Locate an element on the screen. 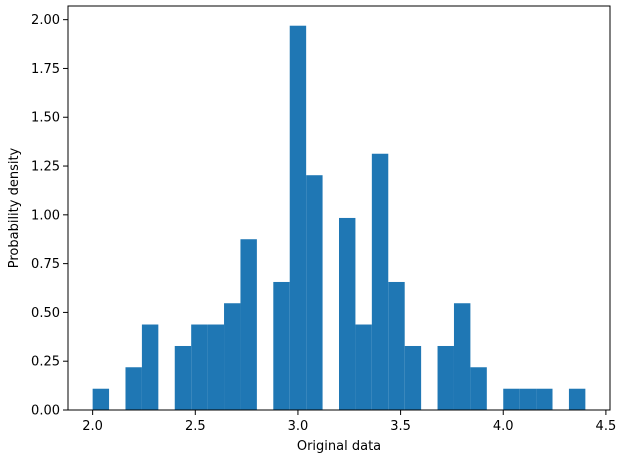 This screenshot has width=621, height=459. x-axis-ticks: 2.0 2.5 3.0 3.5 4.0 4.5 is located at coordinates (349, 422).